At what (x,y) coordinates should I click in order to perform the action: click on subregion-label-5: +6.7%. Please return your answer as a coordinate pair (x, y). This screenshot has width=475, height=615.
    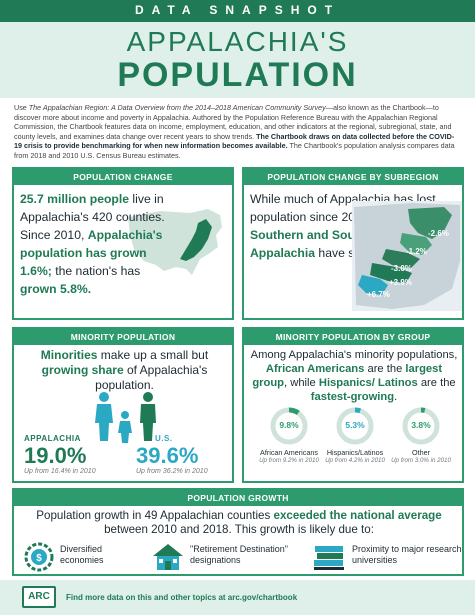
    Looking at the image, I should click on (378, 294).